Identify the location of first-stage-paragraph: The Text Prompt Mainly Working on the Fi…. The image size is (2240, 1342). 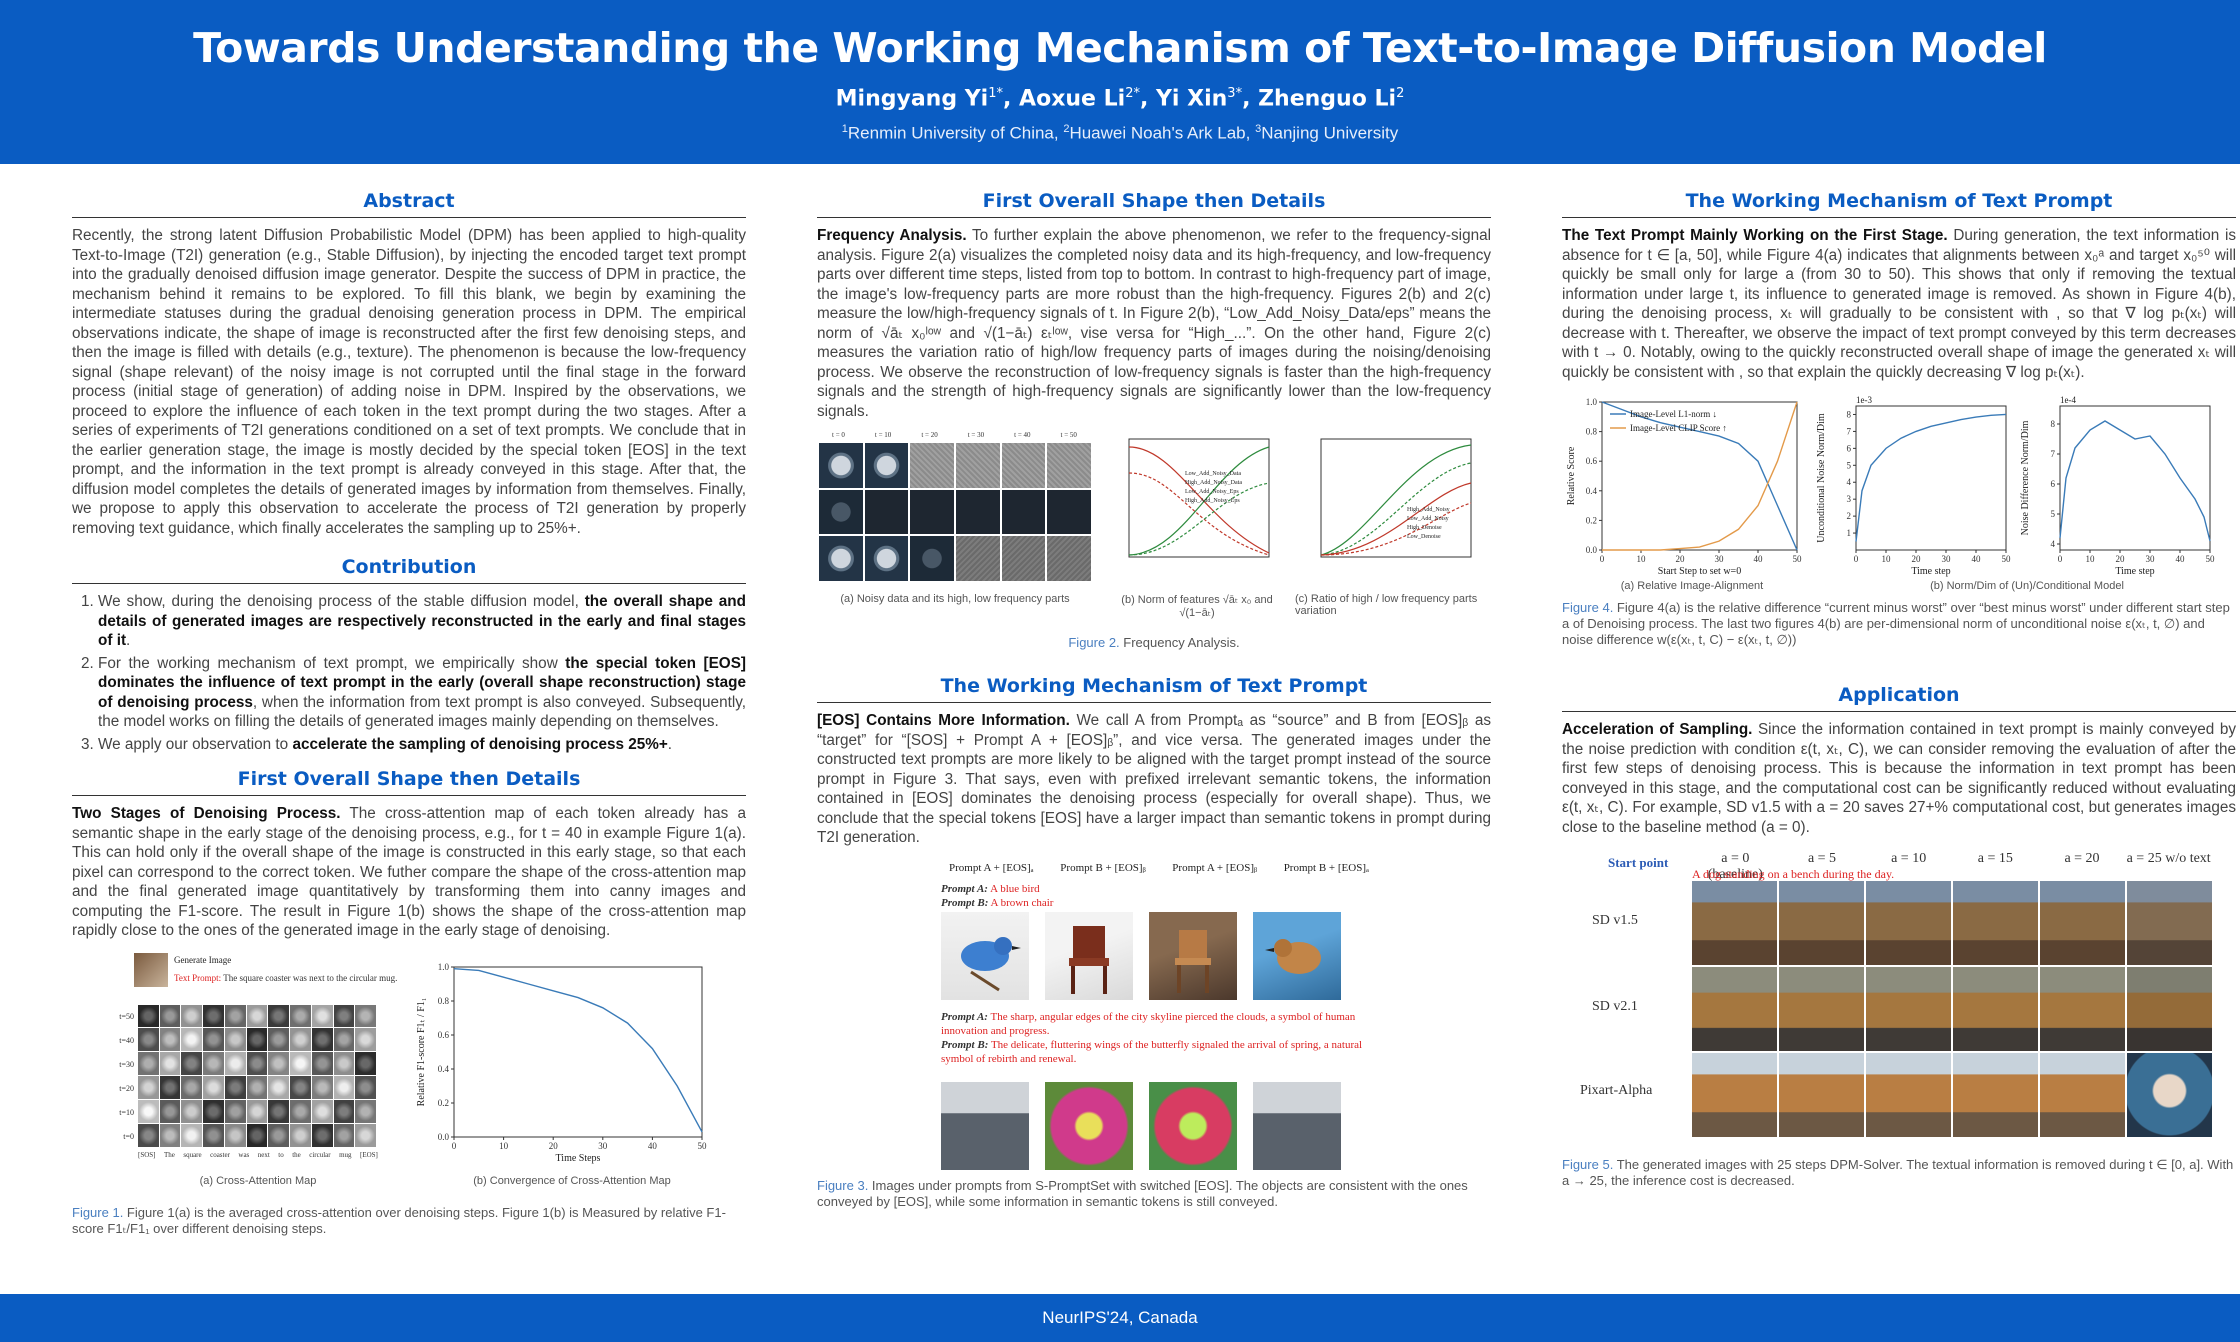
(1899, 304).